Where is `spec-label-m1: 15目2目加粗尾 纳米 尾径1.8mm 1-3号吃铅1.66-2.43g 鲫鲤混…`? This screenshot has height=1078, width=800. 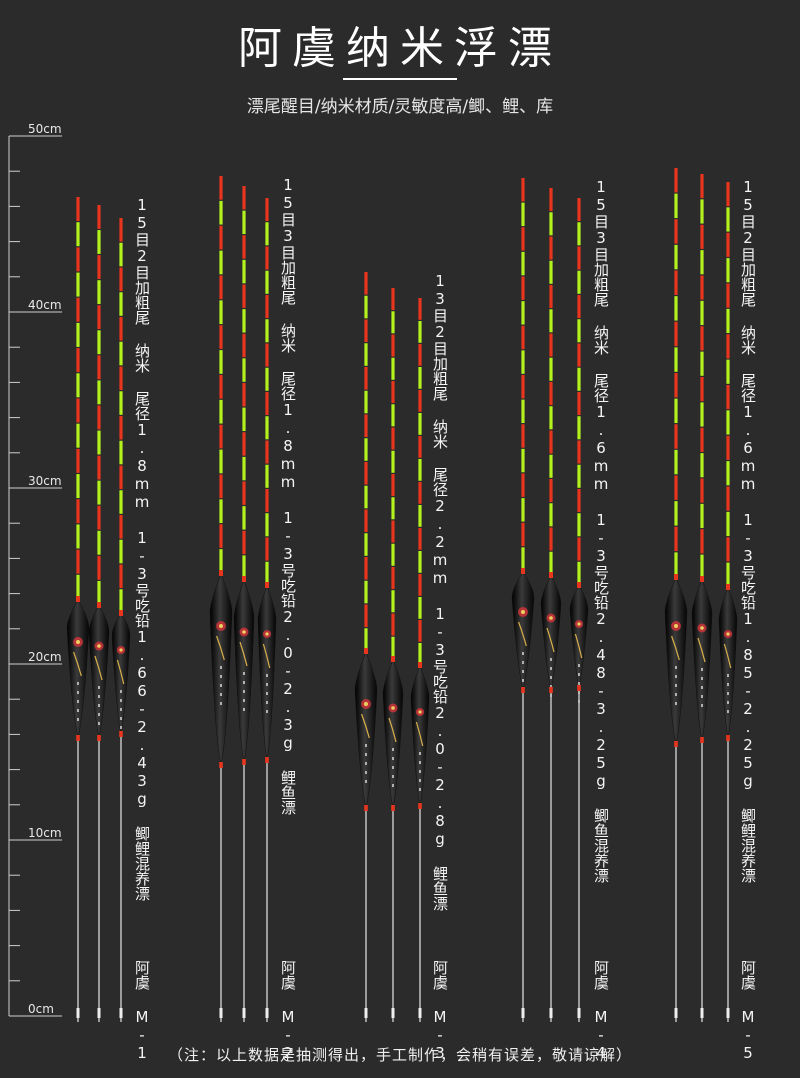
spec-label-m1: 15目2目加粗尾 纳米 尾径1.8mm 1-3号吃铅1.66-2.43g 鲫鲤混… is located at coordinates (142, 548).